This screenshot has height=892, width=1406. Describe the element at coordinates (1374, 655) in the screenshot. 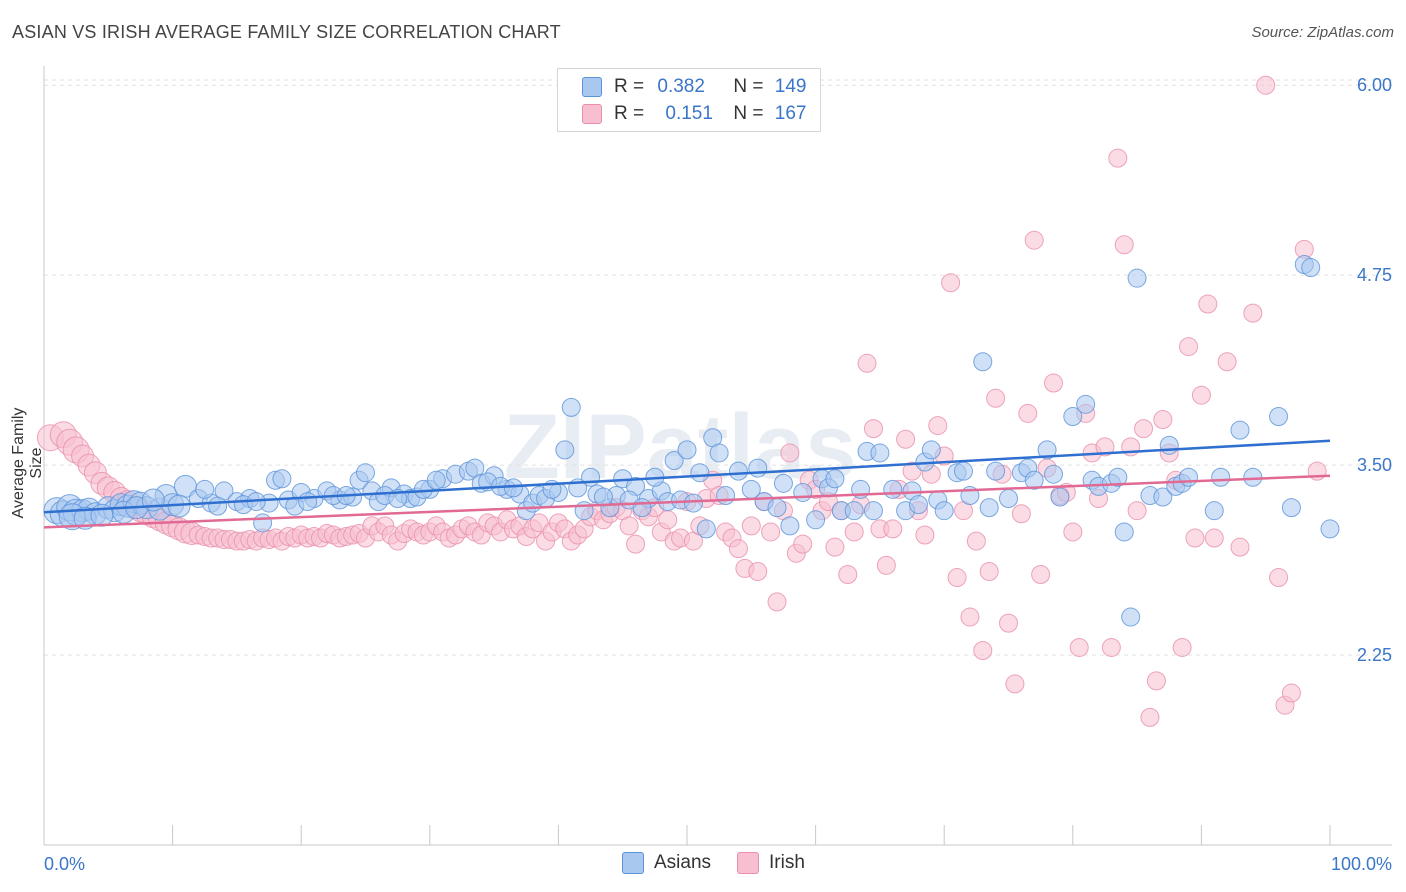

I see `y-tick-label: 2.25` at that location.